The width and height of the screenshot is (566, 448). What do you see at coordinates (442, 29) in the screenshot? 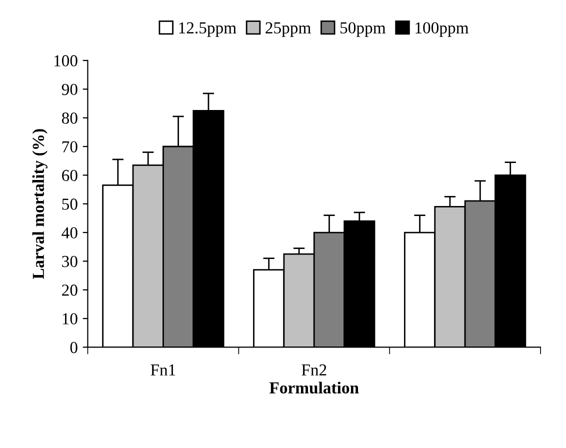
I see `legend-label: 100ppm` at bounding box center [442, 29].